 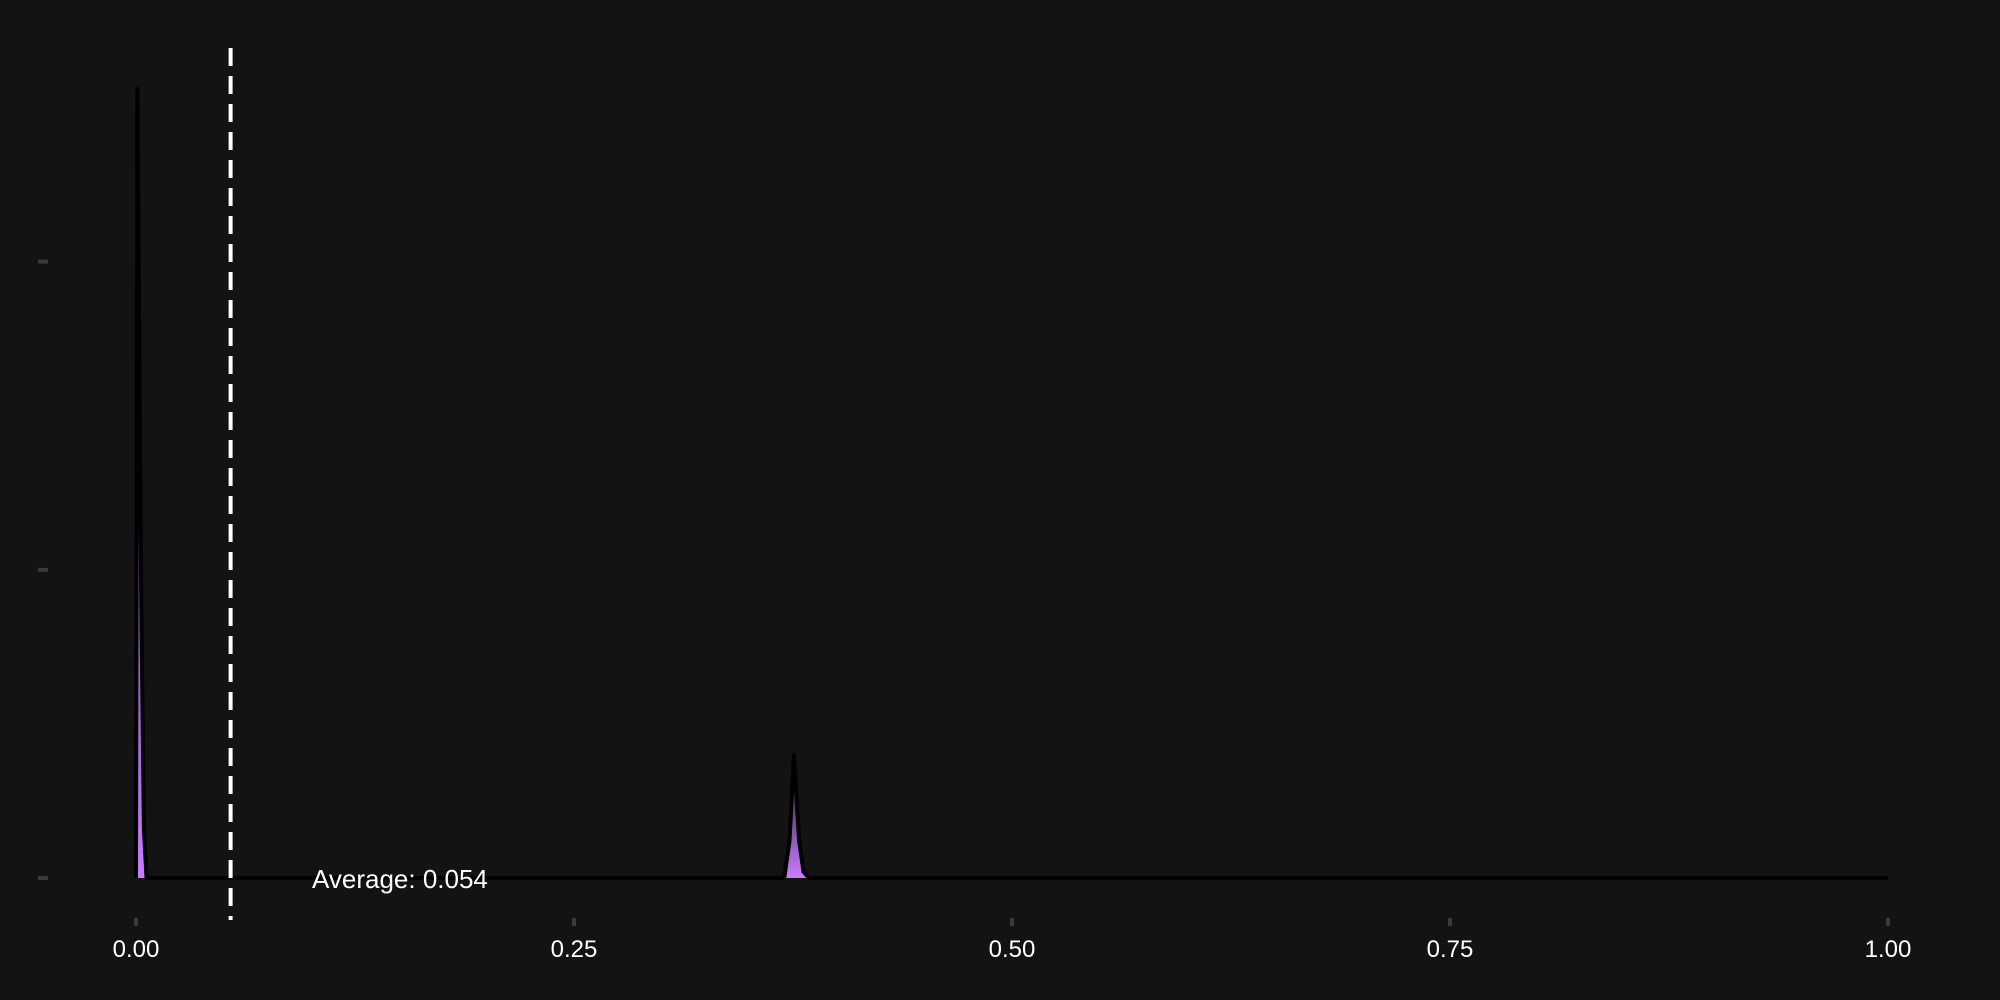 I want to click on average-label: Average: 0.054, so click(x=400, y=879).